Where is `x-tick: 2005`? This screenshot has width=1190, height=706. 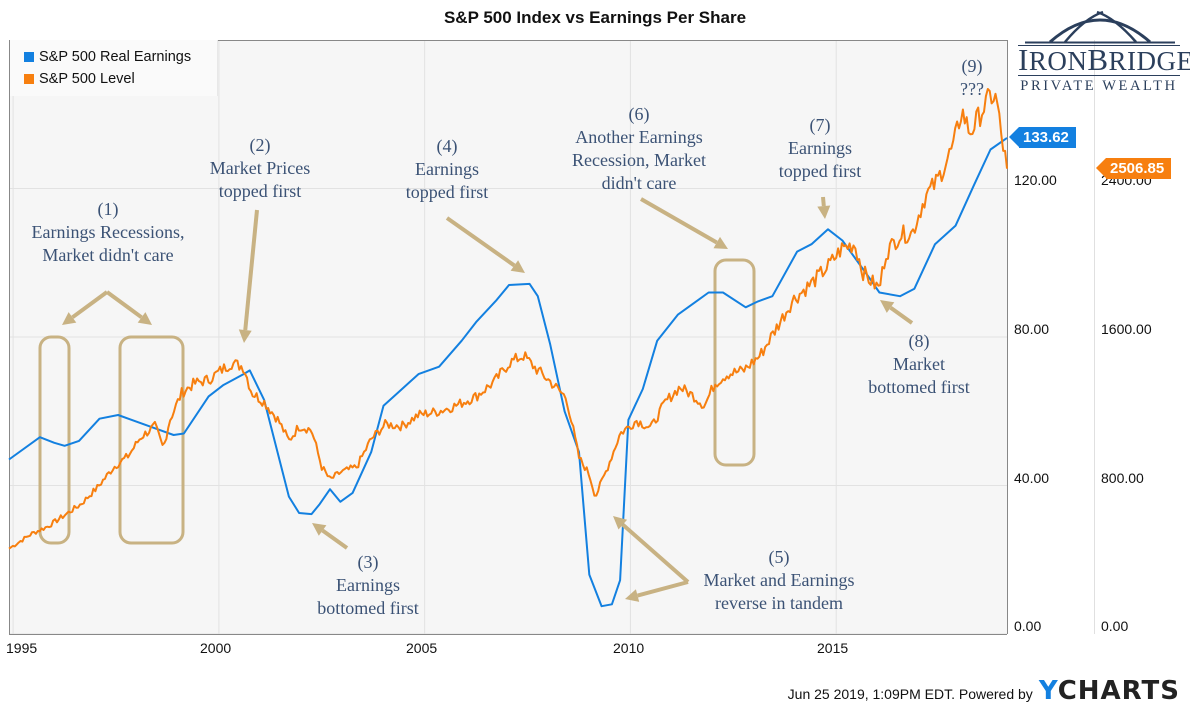
x-tick: 2005 is located at coordinates (422, 648).